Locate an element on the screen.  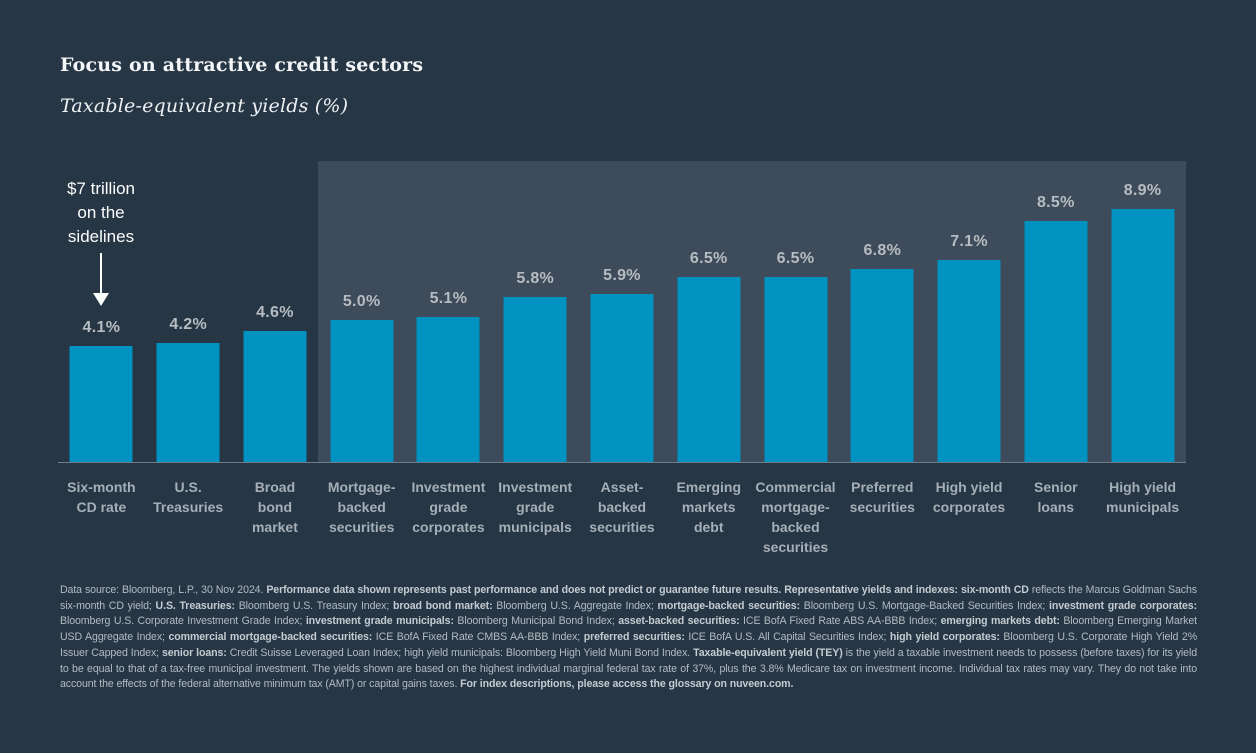
bar-value-label: 4.6% is located at coordinates (275, 313).